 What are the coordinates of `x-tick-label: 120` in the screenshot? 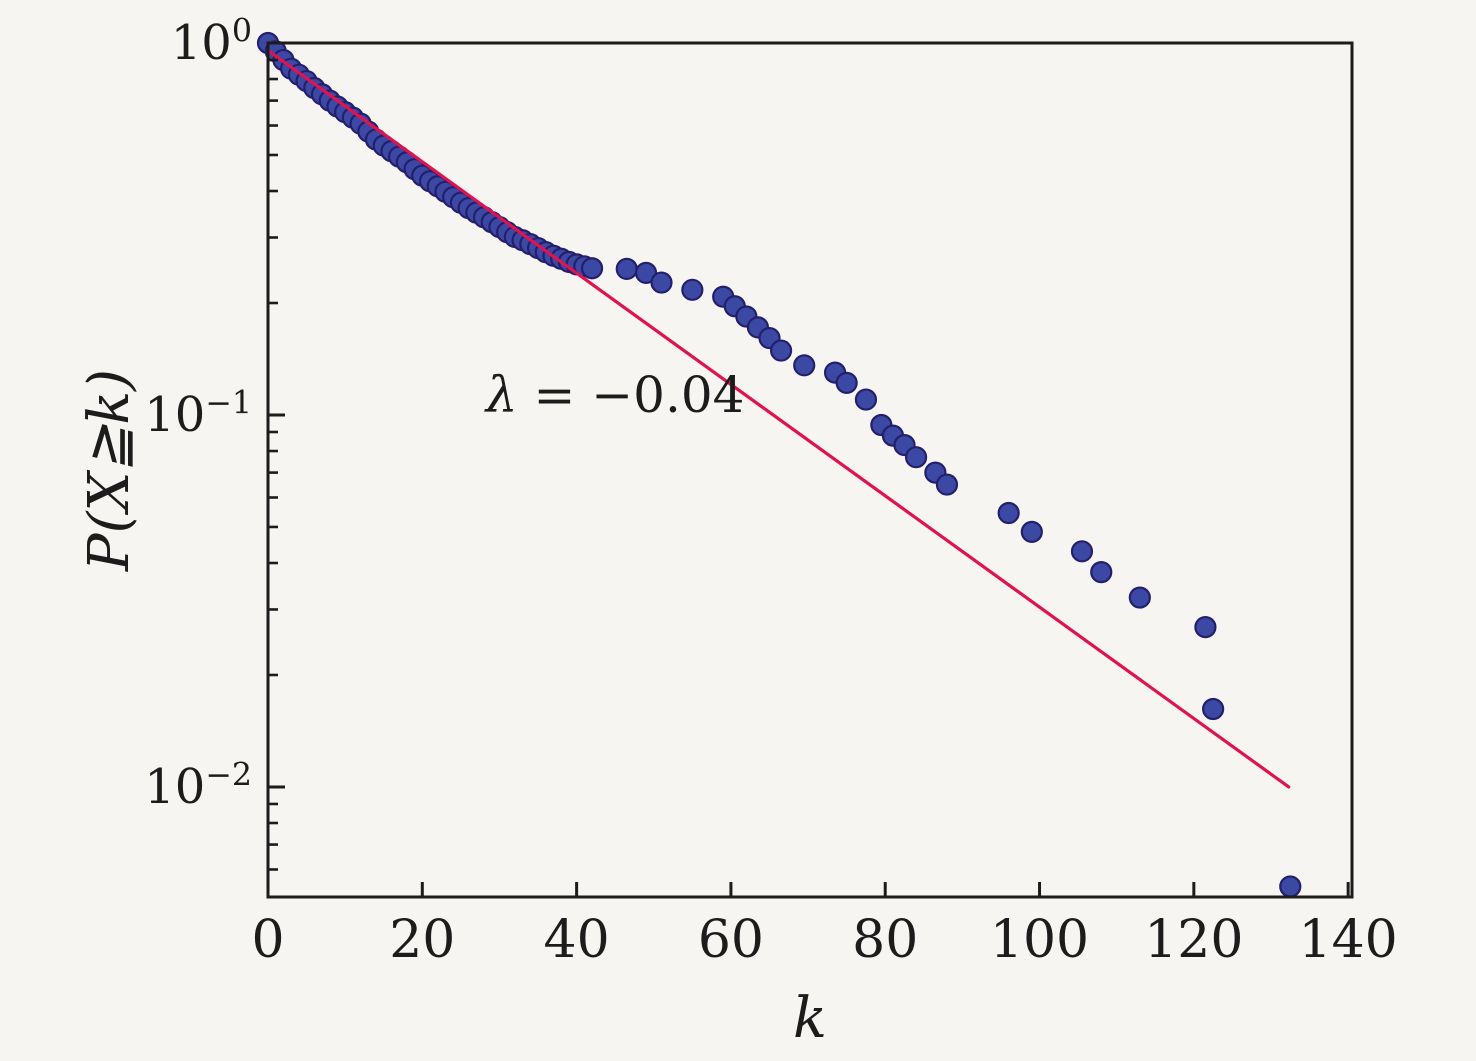 It's located at (1193, 940).